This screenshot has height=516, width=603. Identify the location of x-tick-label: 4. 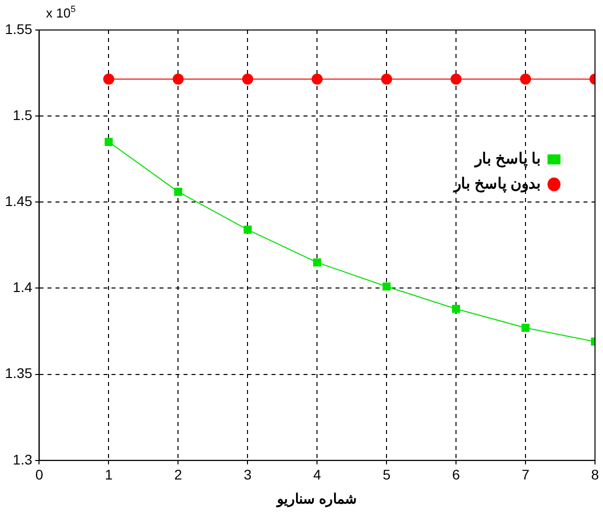
(317, 474).